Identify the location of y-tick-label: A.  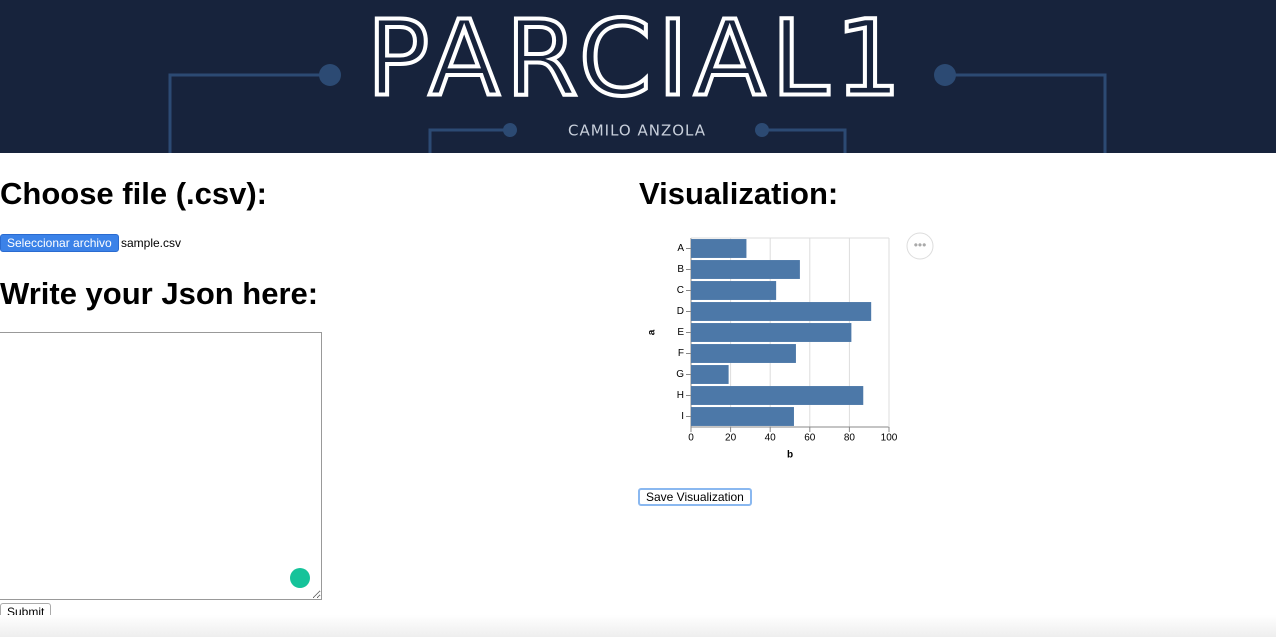
(680, 248).